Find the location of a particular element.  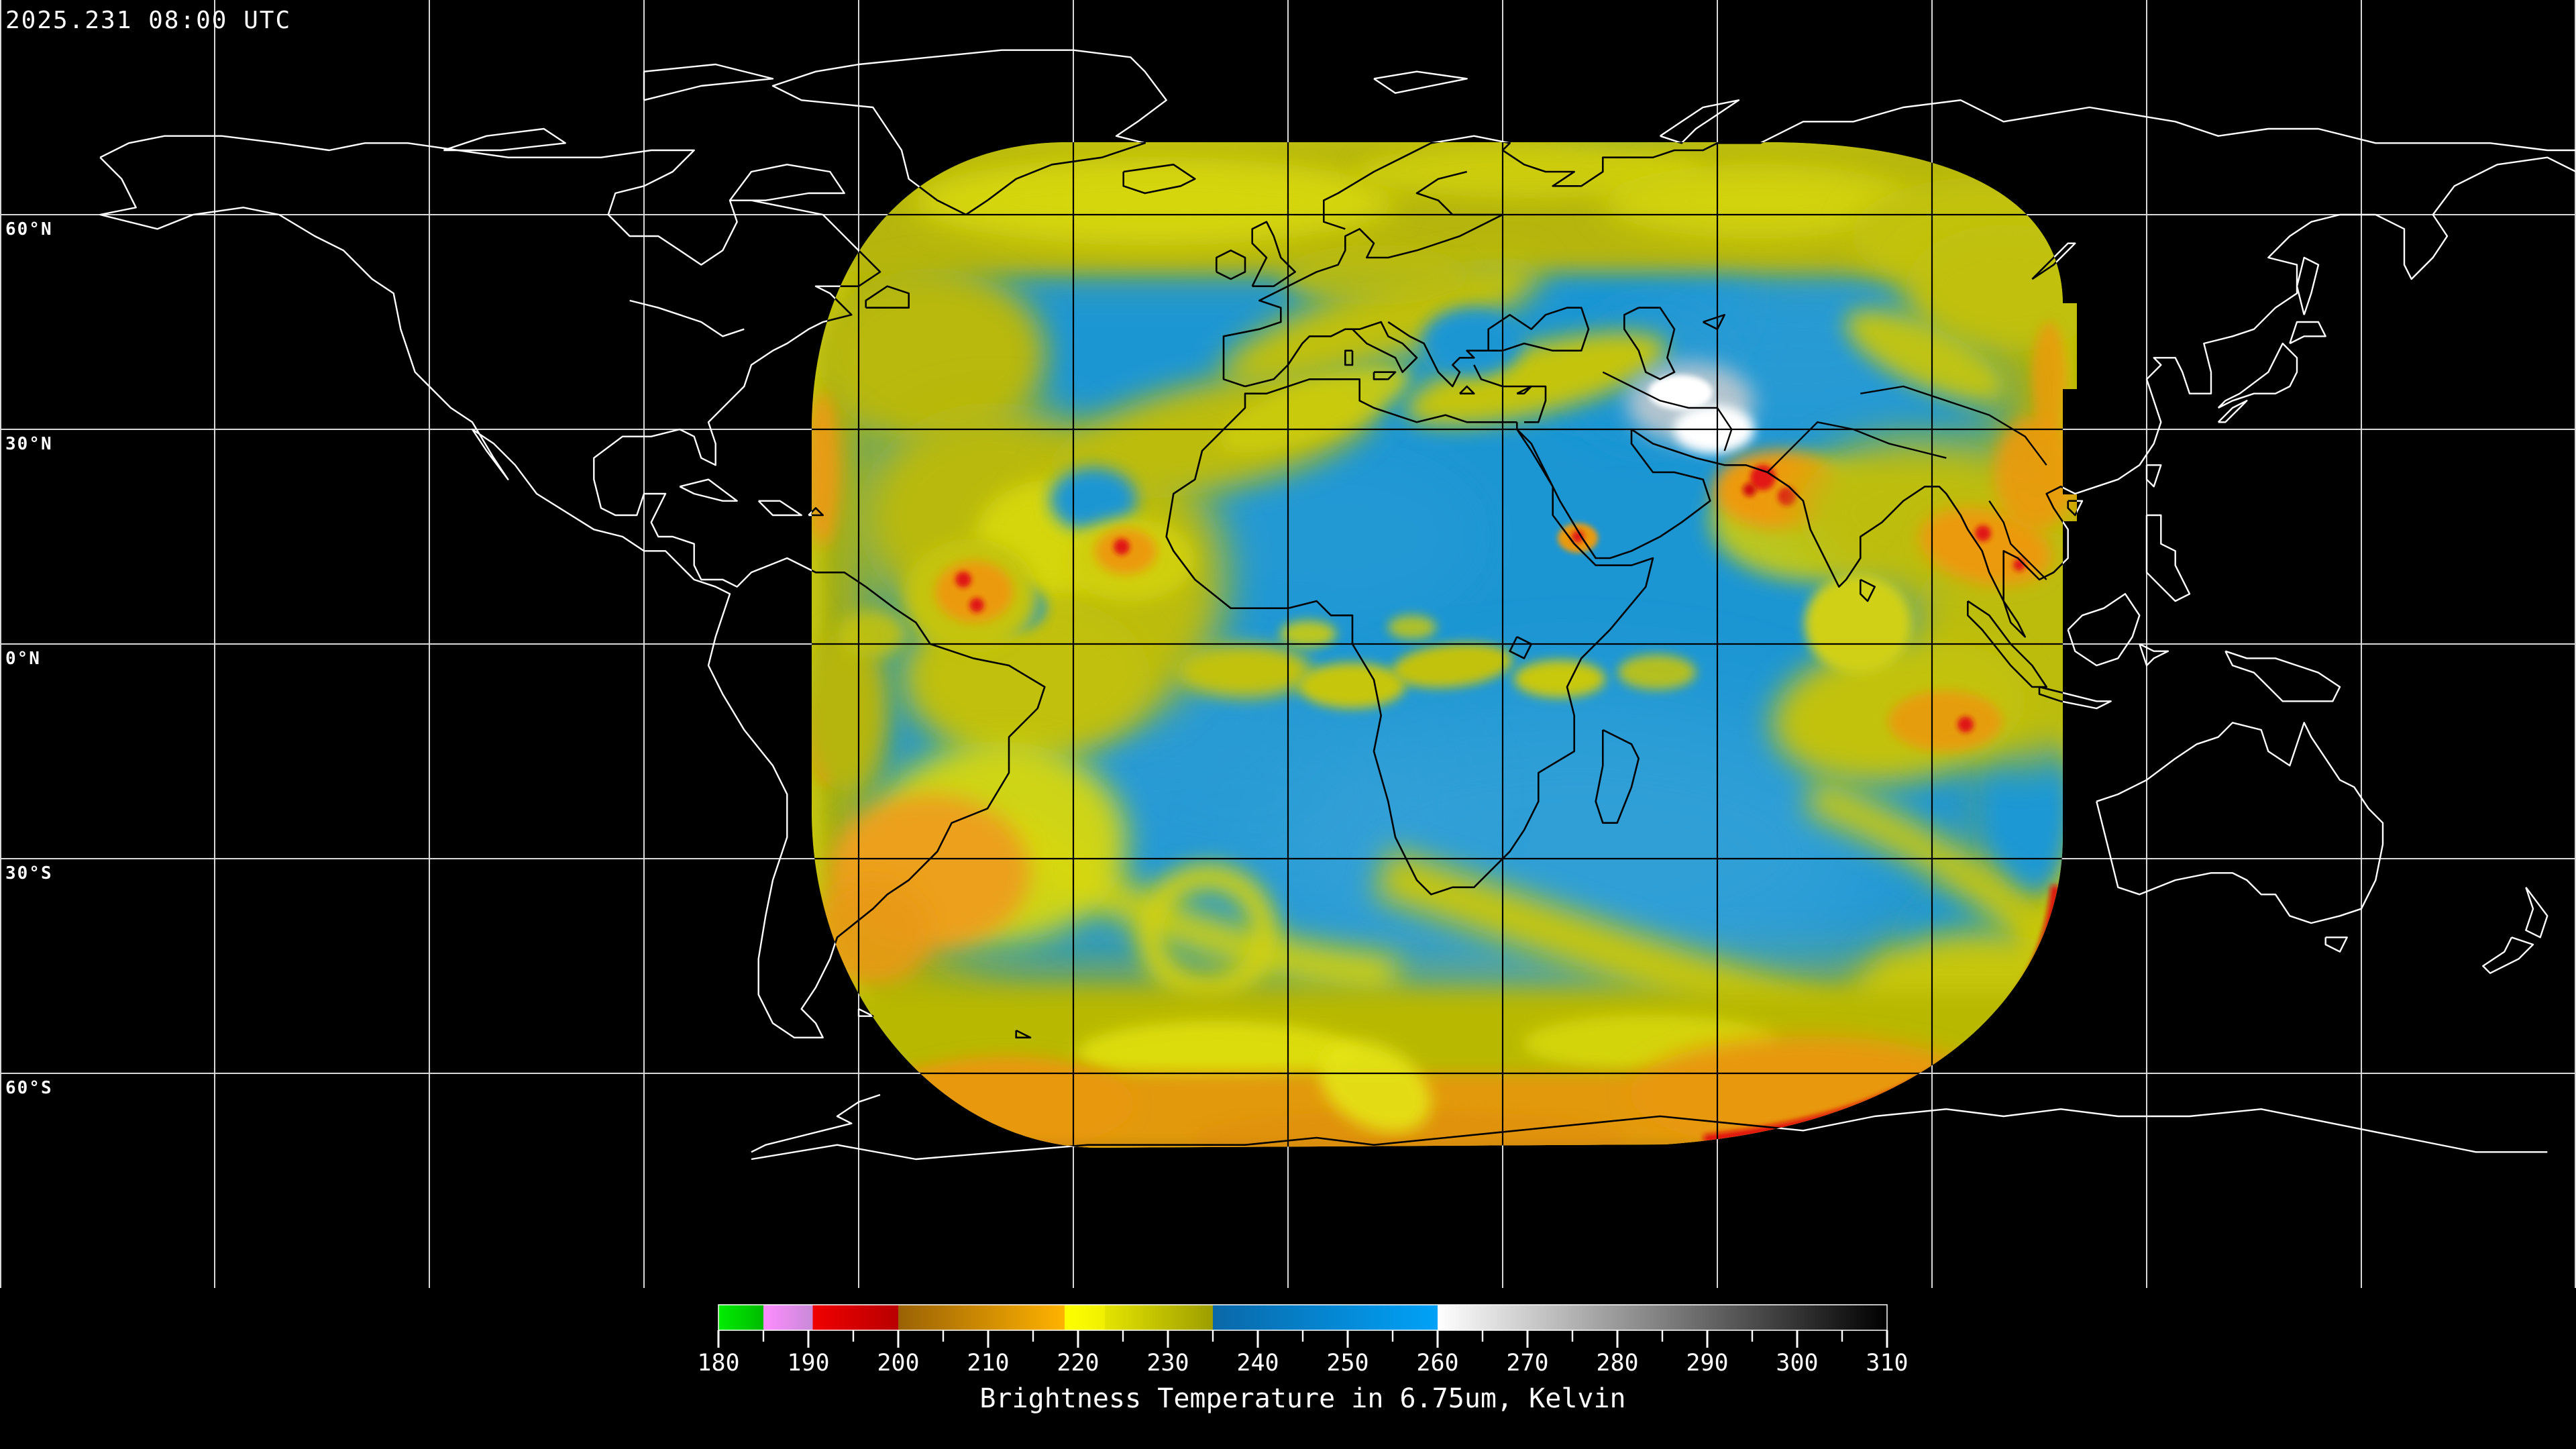

colorbar-tick-label: 260 is located at coordinates (1437, 1363).